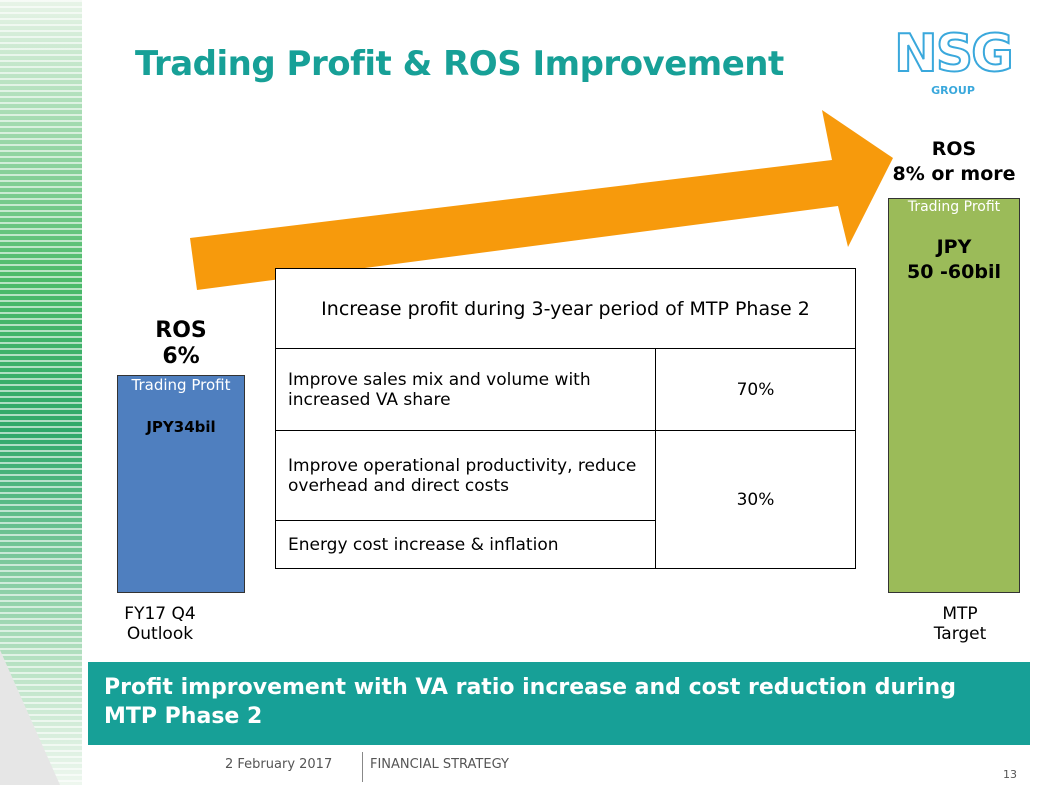 This screenshot has width=1043, height=785. Describe the element at coordinates (160, 634) in the screenshot. I see `caption-line: Outlook` at that location.